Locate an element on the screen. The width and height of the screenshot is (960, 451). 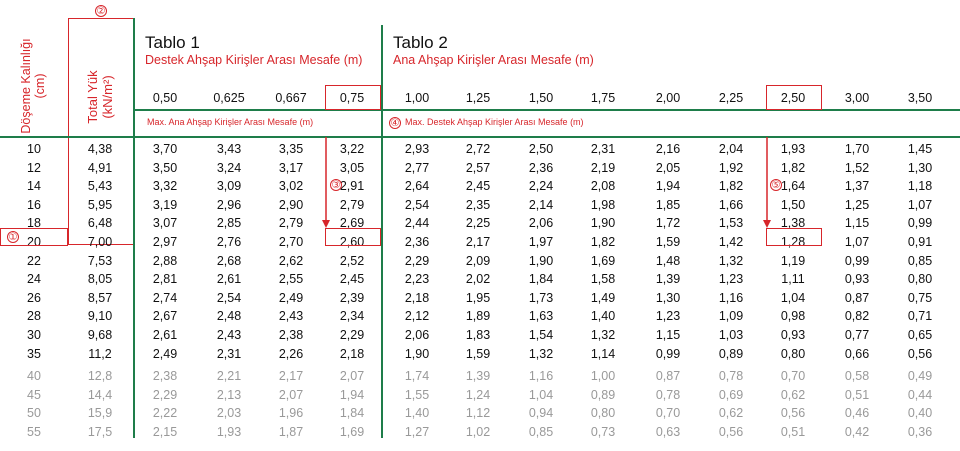
tablo2-cell: 1,55 is located at coordinates (417, 394).